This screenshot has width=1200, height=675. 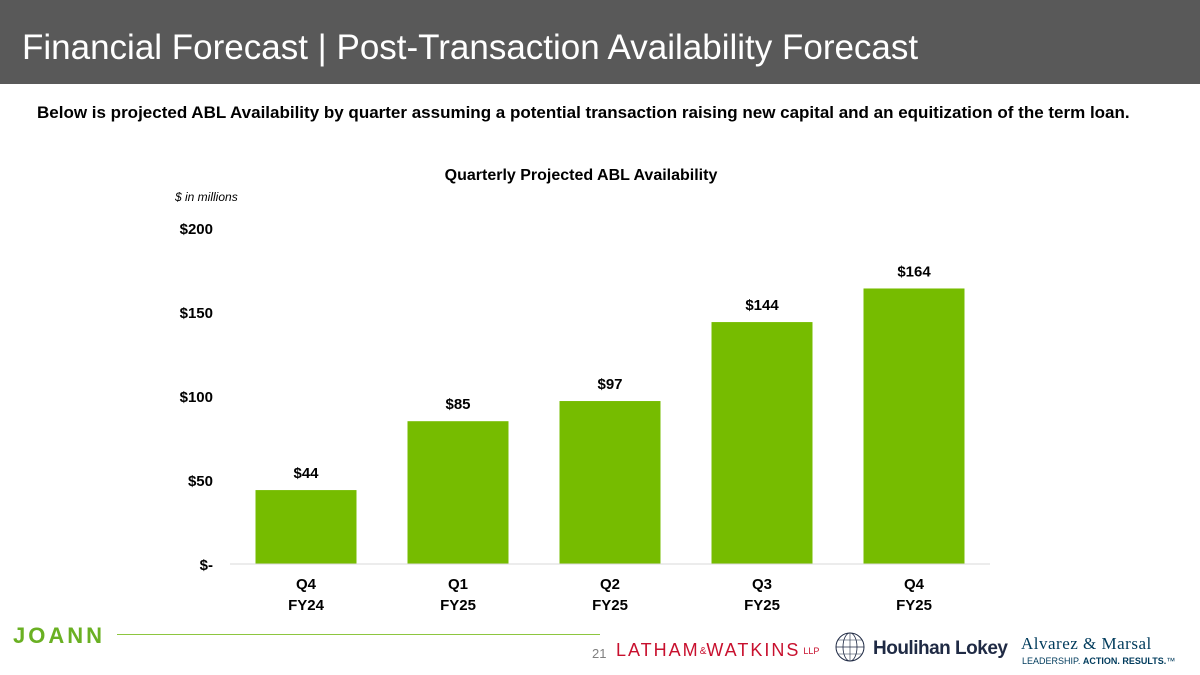 I want to click on am-tag-tm: ™, so click(x=1171, y=661).